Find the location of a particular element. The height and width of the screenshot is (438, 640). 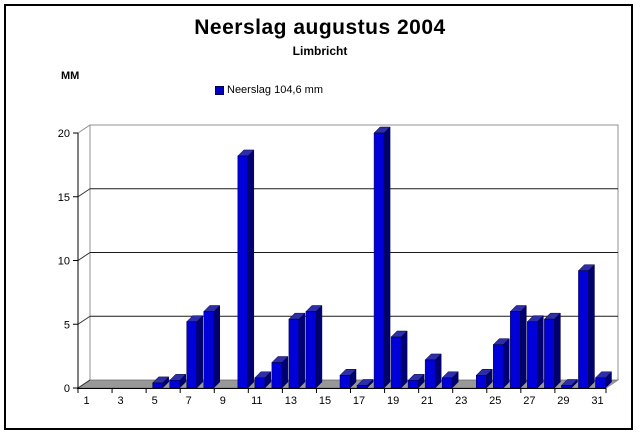

chart-subtitle: Limbricht is located at coordinates (320, 51).